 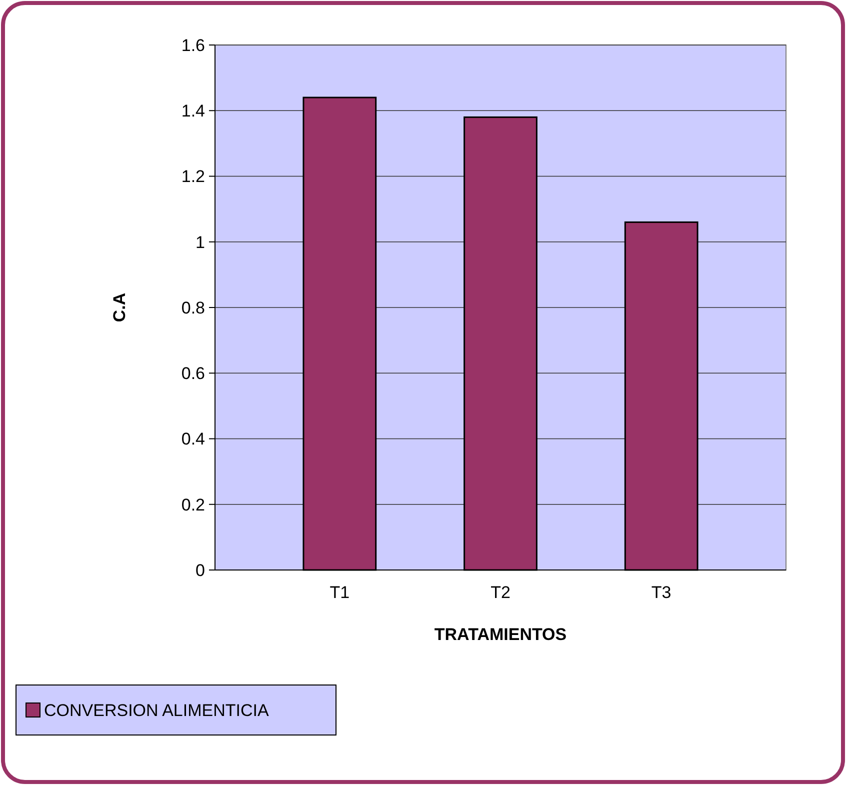 What do you see at coordinates (193, 439) in the screenshot?
I see `y-tick-label: 0.4` at bounding box center [193, 439].